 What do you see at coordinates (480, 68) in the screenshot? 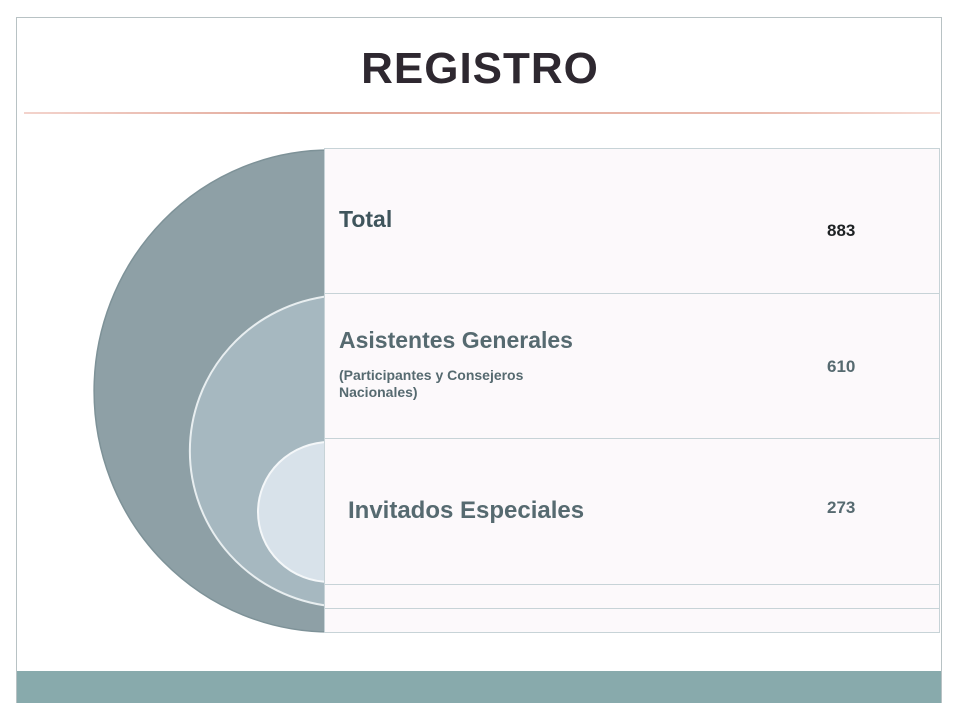
I see `slide-title: REGISTRO` at bounding box center [480, 68].